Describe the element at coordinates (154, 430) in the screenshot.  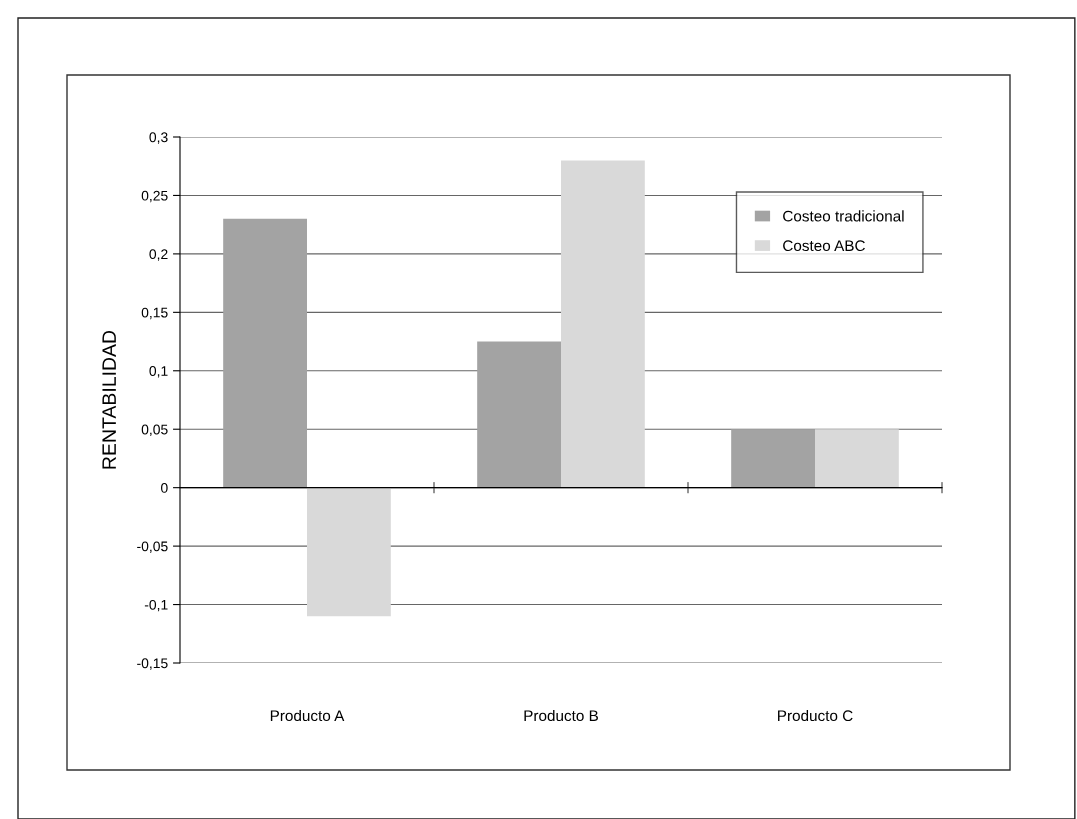
I see `y-tick-label: 0,05` at that location.